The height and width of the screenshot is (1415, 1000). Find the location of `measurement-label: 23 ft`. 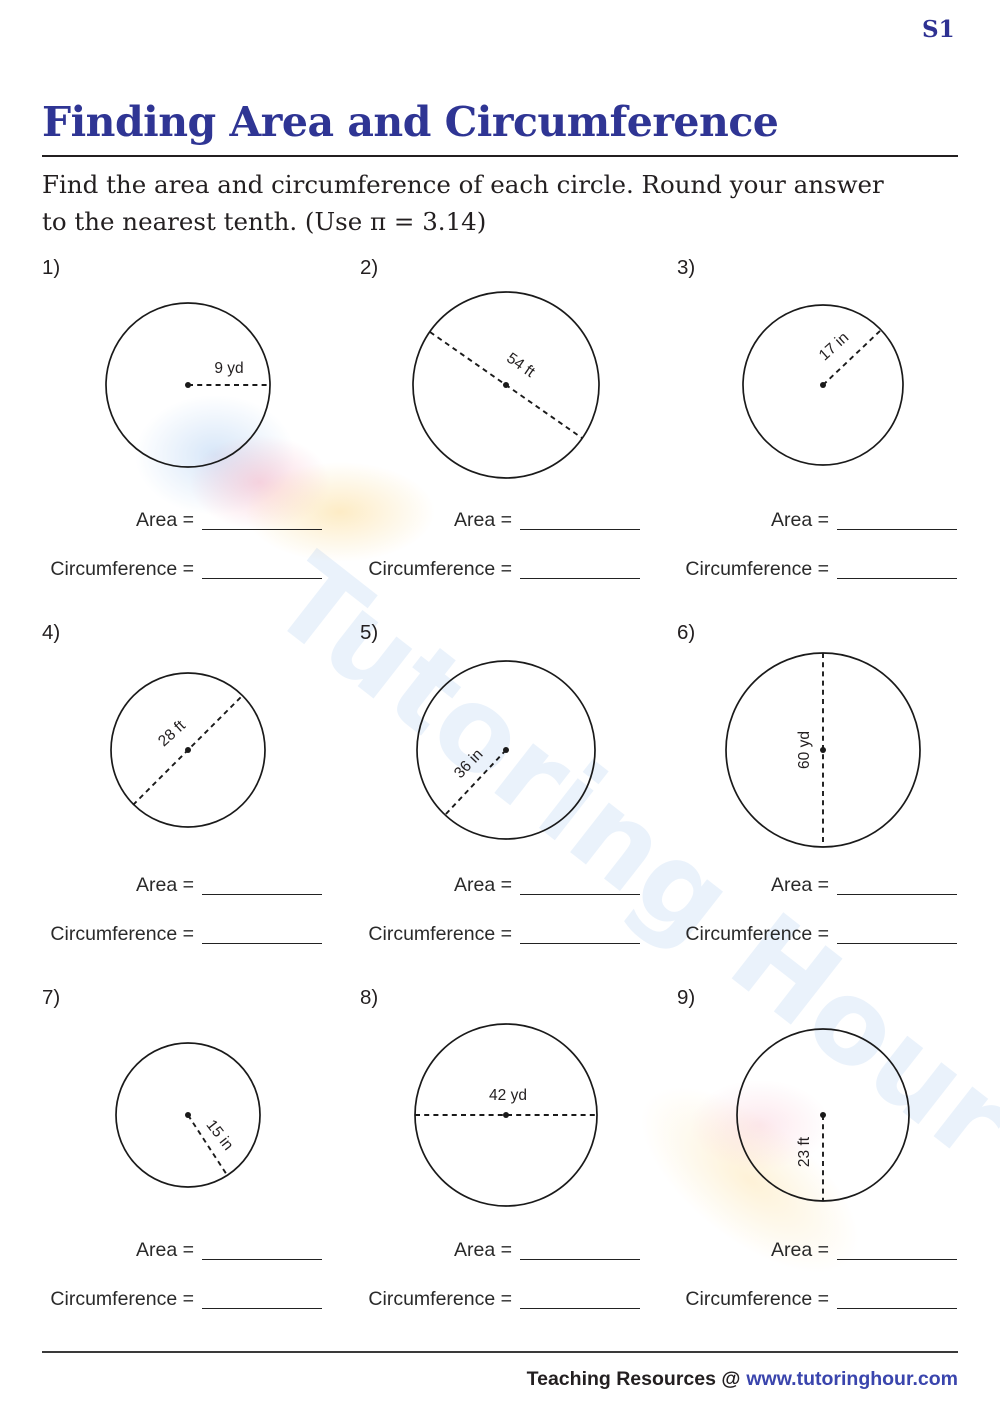

measurement-label: 23 ft is located at coordinates (804, 1151).